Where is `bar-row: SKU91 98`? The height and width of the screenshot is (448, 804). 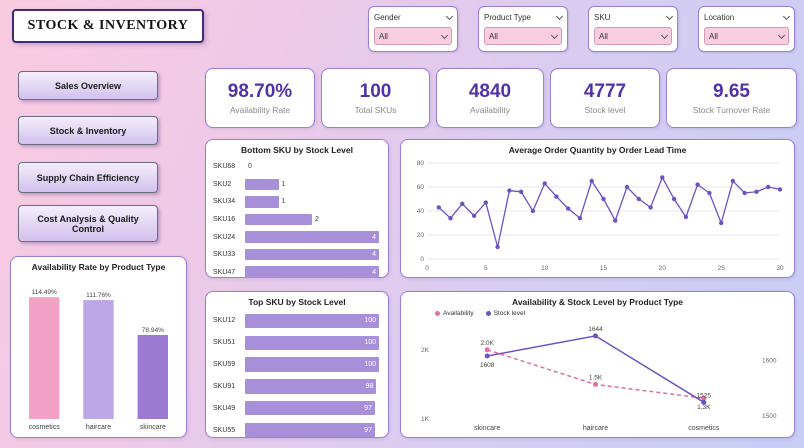
bar-row: SKU91 98 is located at coordinates (296, 386).